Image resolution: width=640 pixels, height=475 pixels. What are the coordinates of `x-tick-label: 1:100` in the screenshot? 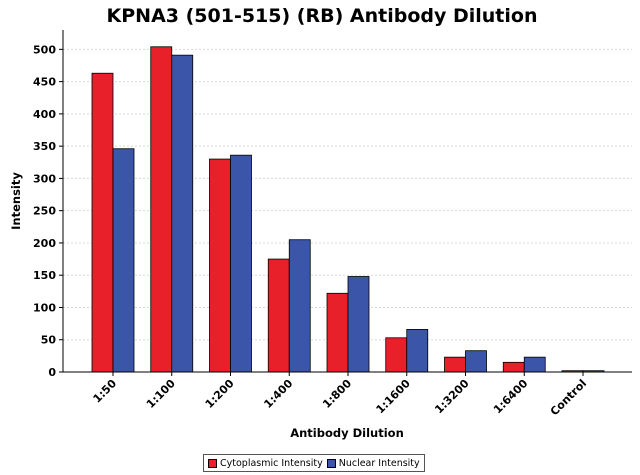 It's located at (161, 394).